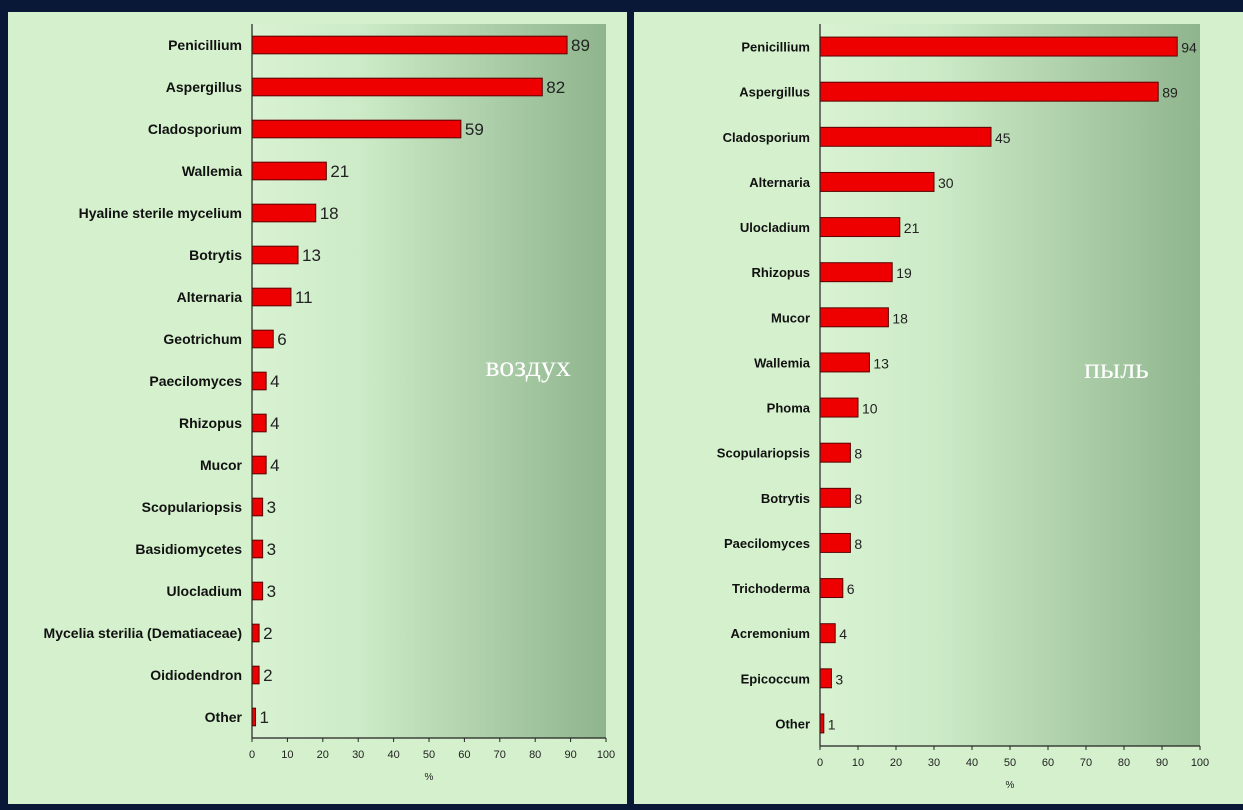 The height and width of the screenshot is (810, 1243). What do you see at coordinates (870, 409) in the screenshot?
I see `data-label: 10` at bounding box center [870, 409].